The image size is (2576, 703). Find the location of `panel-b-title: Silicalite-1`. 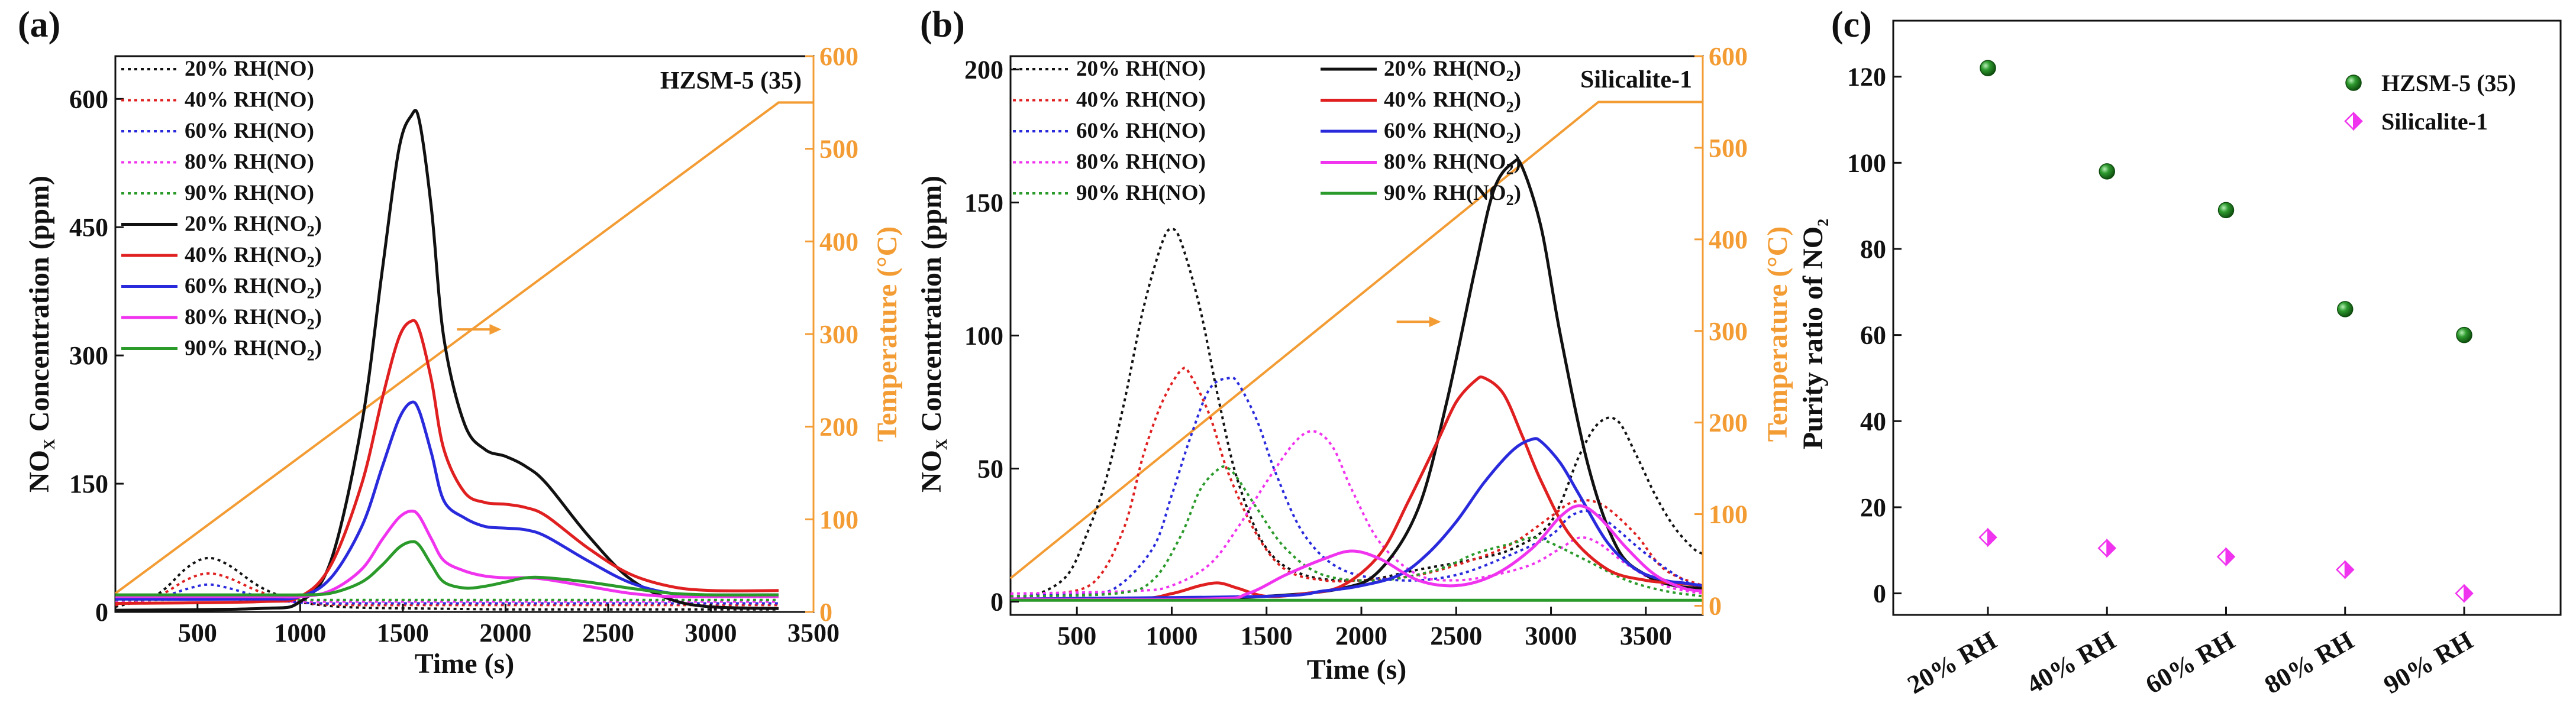

panel-b-title: Silicalite-1 is located at coordinates (1636, 79).